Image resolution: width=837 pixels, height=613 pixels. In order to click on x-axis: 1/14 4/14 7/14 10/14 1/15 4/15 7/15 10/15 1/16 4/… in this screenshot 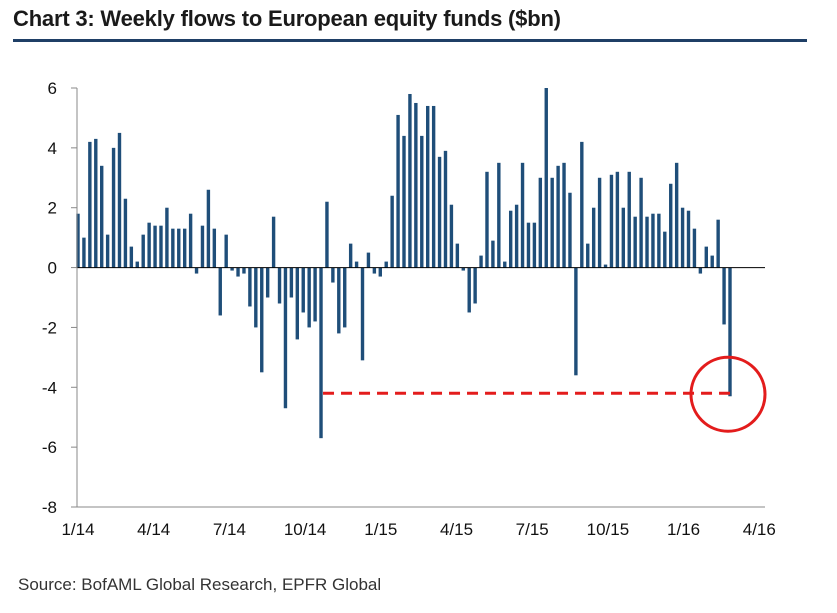, I will do `click(418, 529)`.